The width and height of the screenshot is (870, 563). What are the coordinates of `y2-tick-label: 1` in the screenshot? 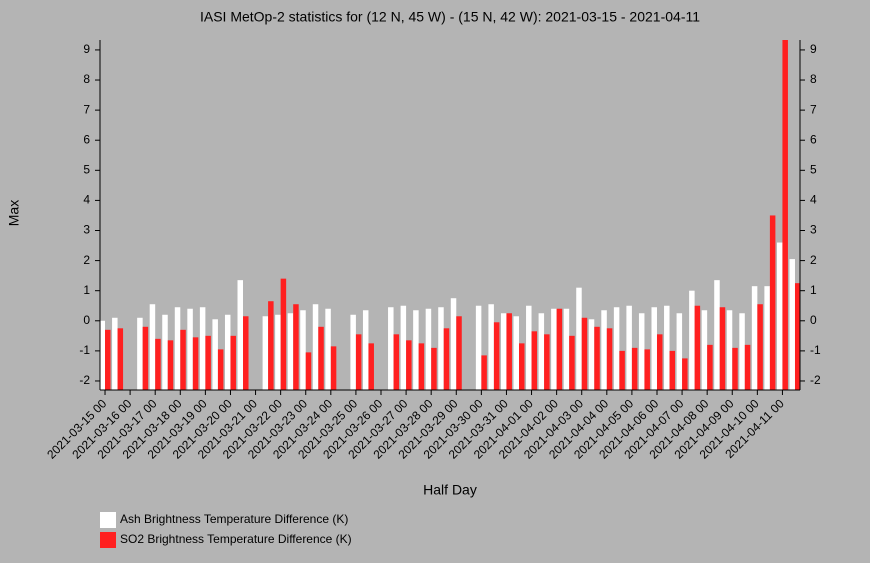 It's located at (813, 290).